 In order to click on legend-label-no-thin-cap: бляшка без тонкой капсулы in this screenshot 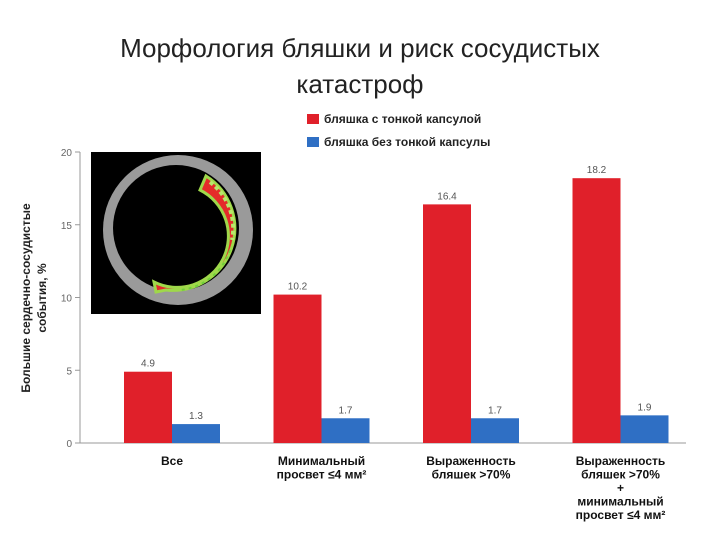, I will do `click(407, 142)`.